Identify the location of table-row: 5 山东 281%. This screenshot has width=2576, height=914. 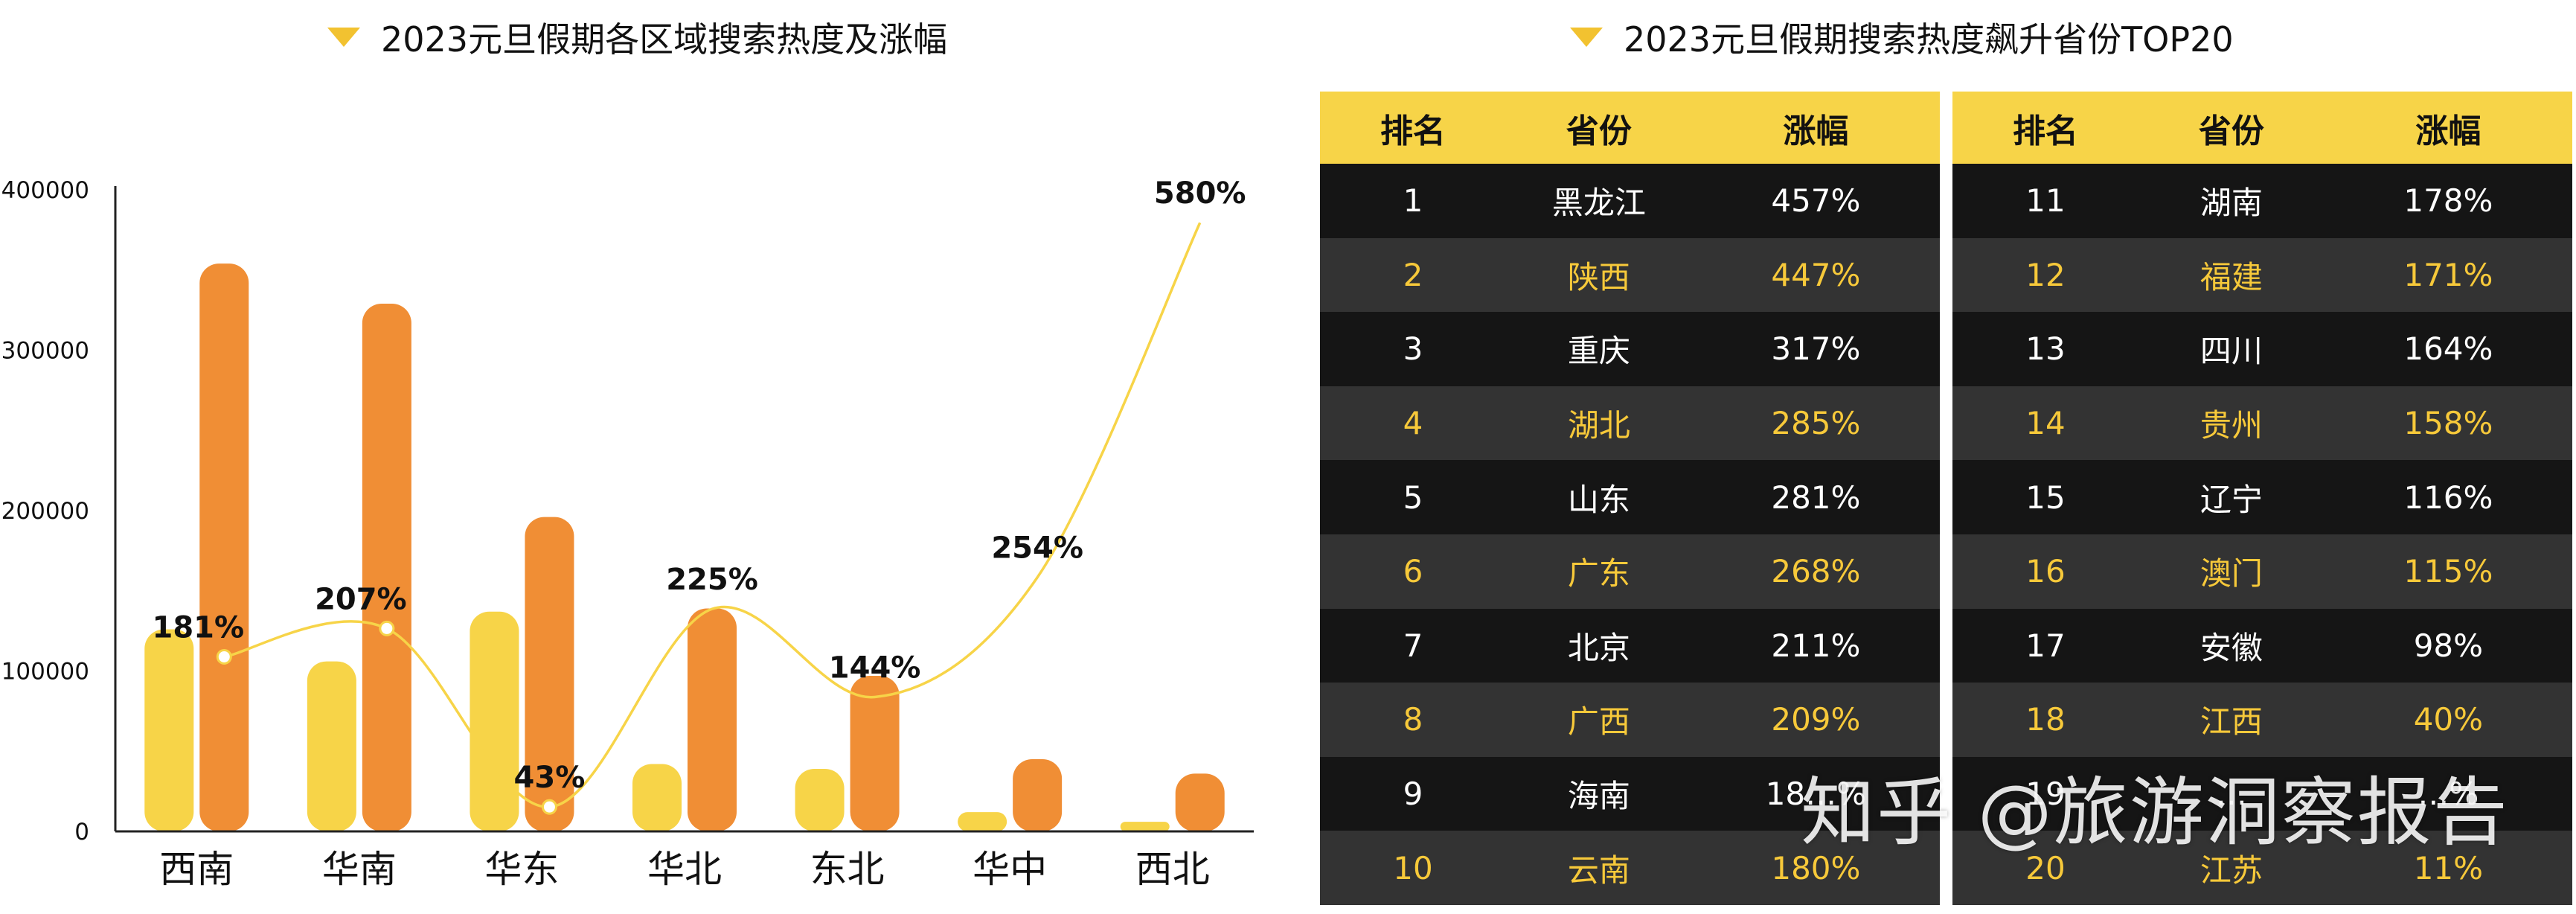
(1630, 497).